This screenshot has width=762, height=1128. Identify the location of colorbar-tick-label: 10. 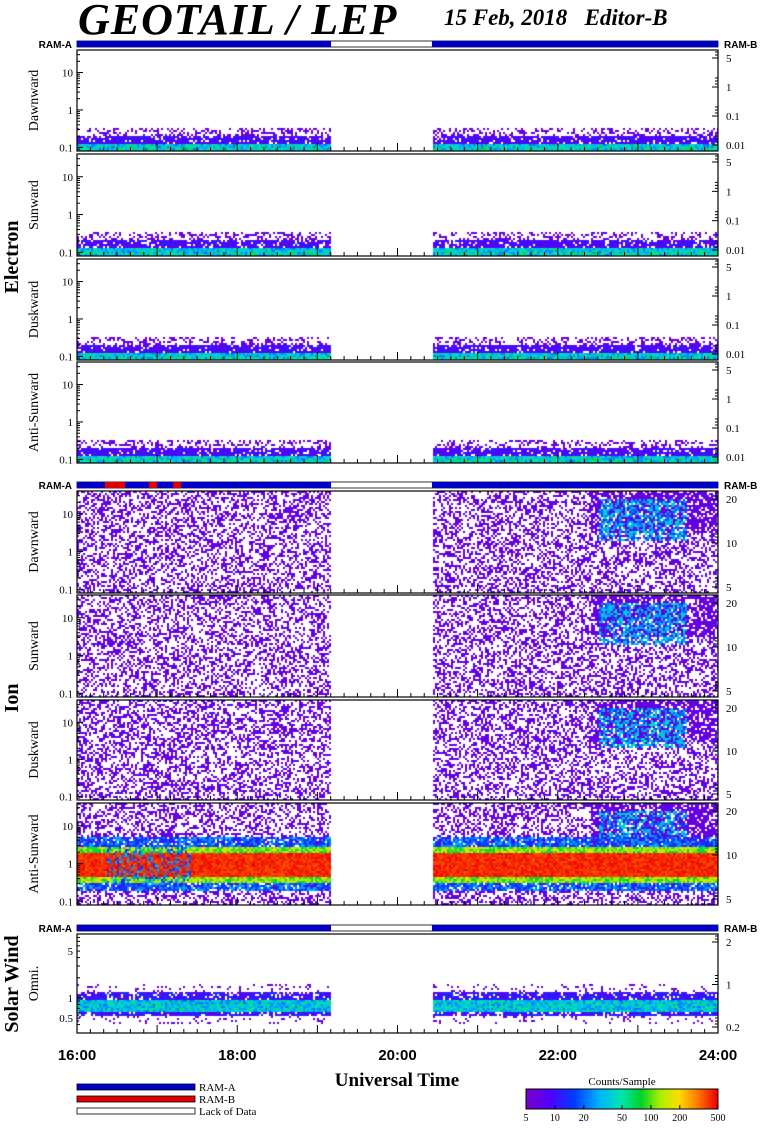
(555, 1118).